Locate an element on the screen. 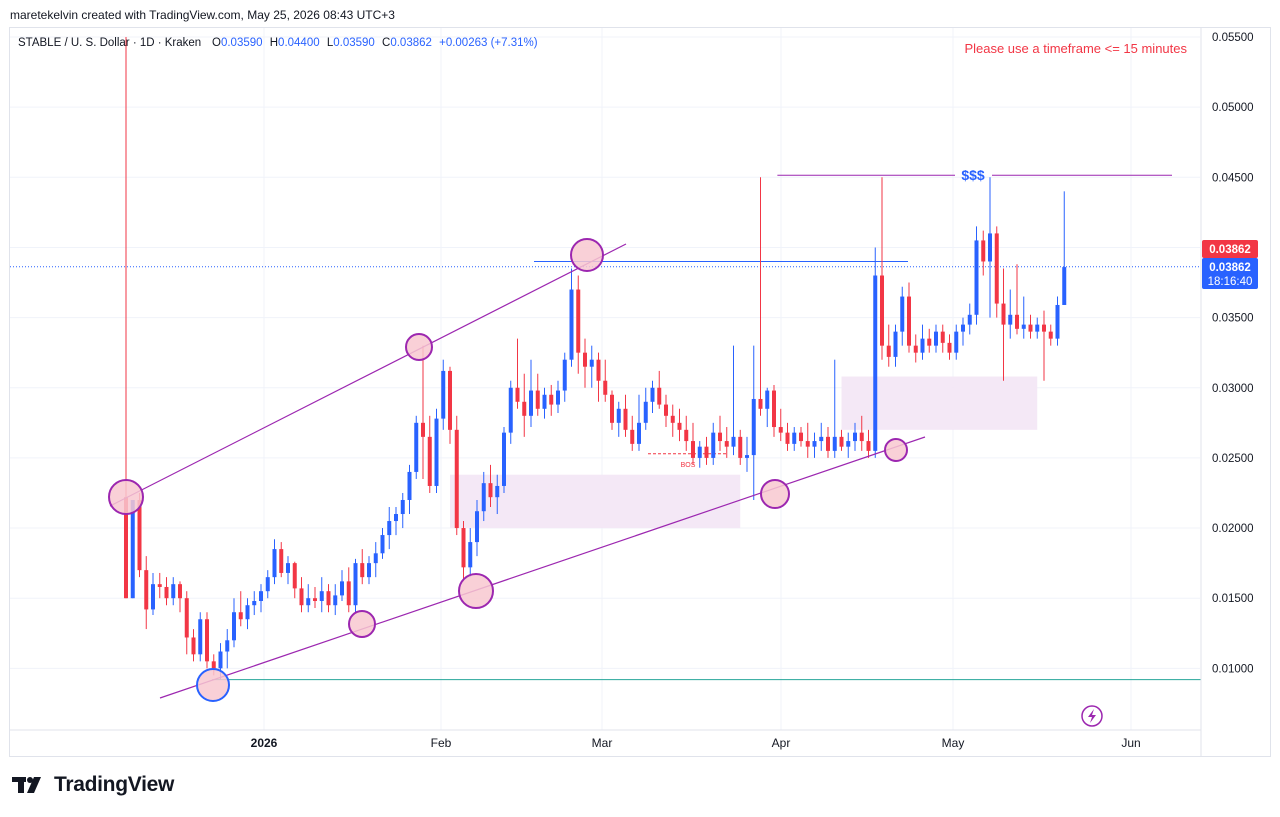 The width and height of the screenshot is (1280, 817). bos-label: BOS is located at coordinates (688, 465).